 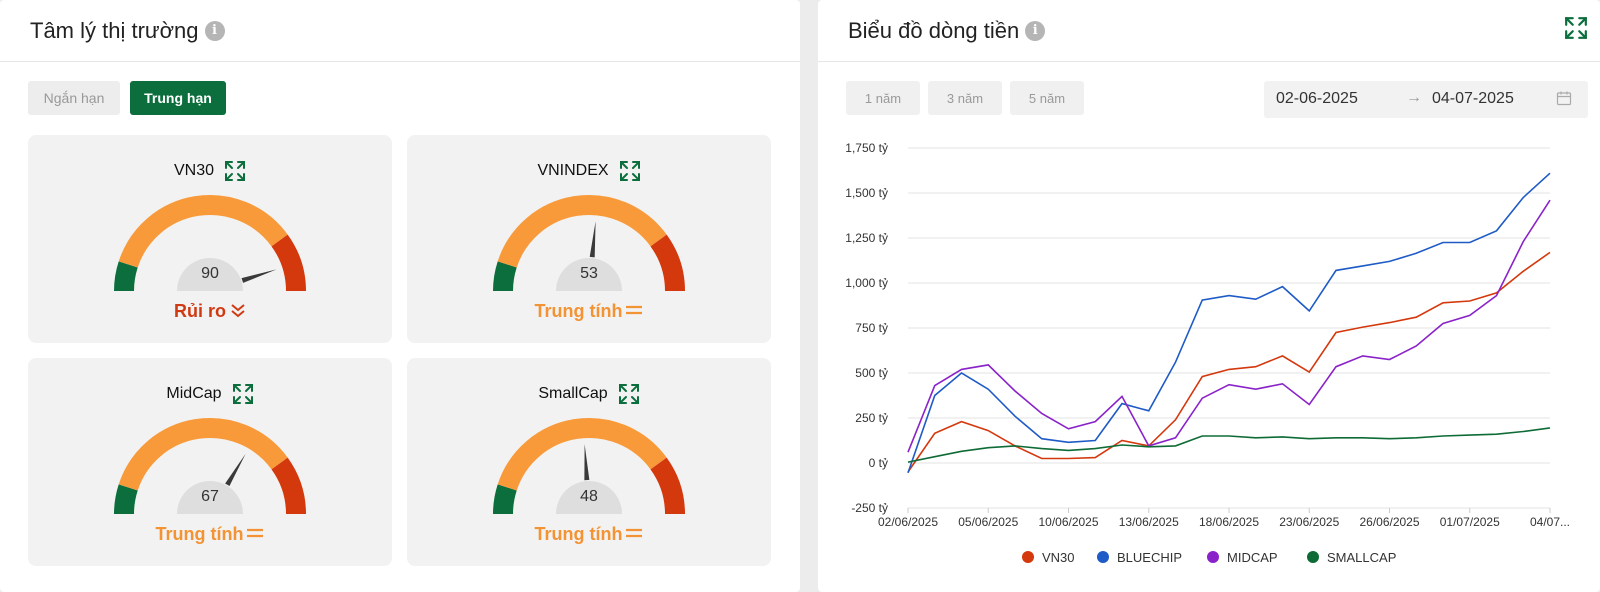 What do you see at coordinates (1361, 557) in the screenshot?
I see `legend-label: SMALLCAP` at bounding box center [1361, 557].